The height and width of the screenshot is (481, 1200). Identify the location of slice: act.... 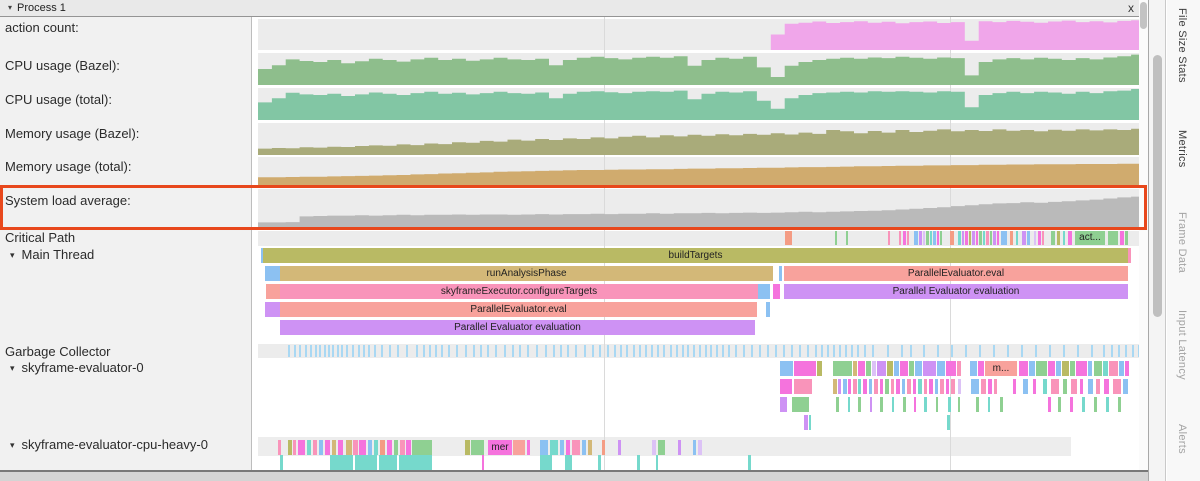
(1090, 238).